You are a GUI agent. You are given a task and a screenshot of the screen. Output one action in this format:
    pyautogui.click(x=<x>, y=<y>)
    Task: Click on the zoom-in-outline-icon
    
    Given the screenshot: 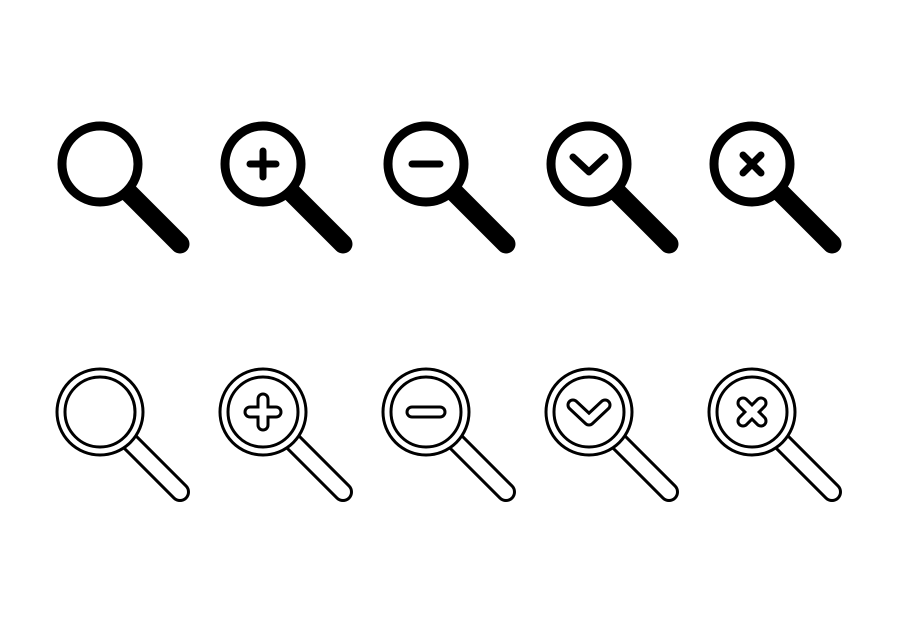 What is the action you would take?
    pyautogui.click(x=285, y=434)
    